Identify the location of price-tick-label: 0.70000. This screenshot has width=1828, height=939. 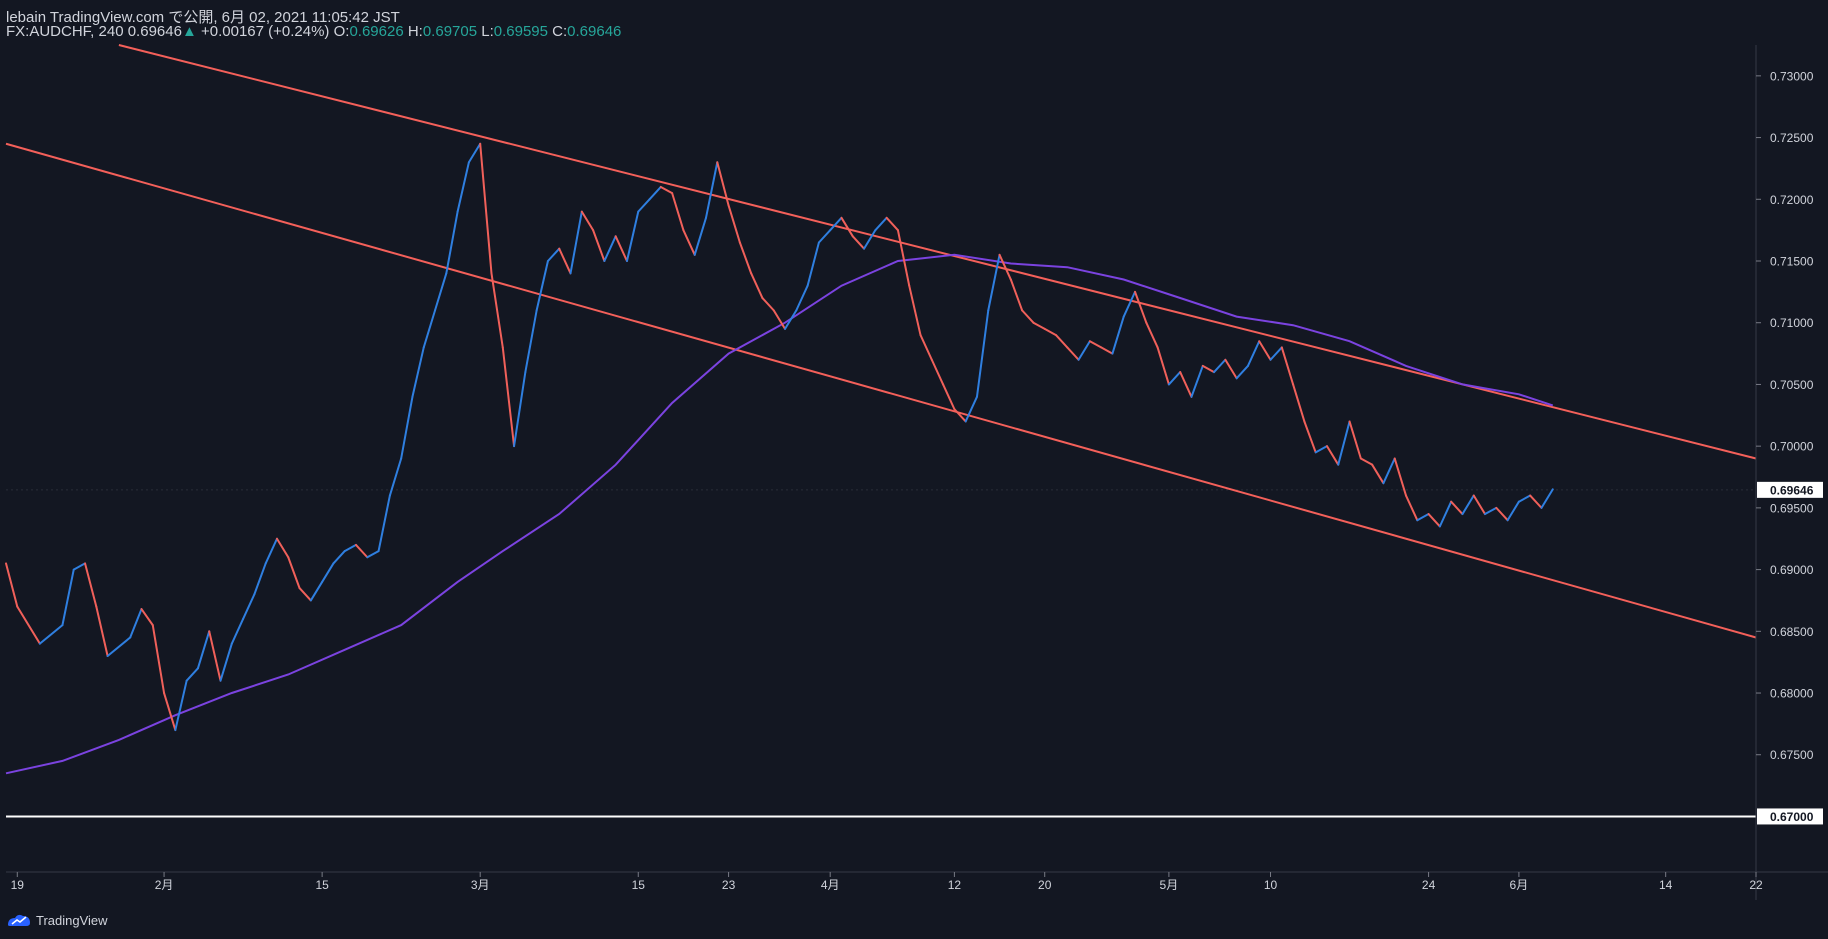
(1792, 447).